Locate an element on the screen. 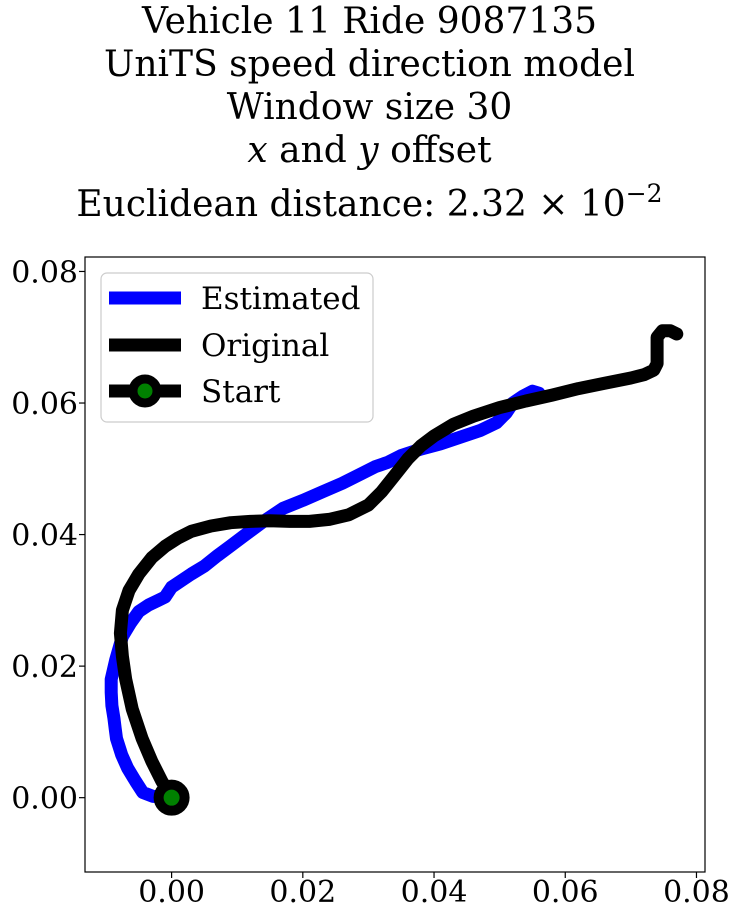 This screenshot has width=739, height=920. legend-start-marker is located at coordinates (145, 391).